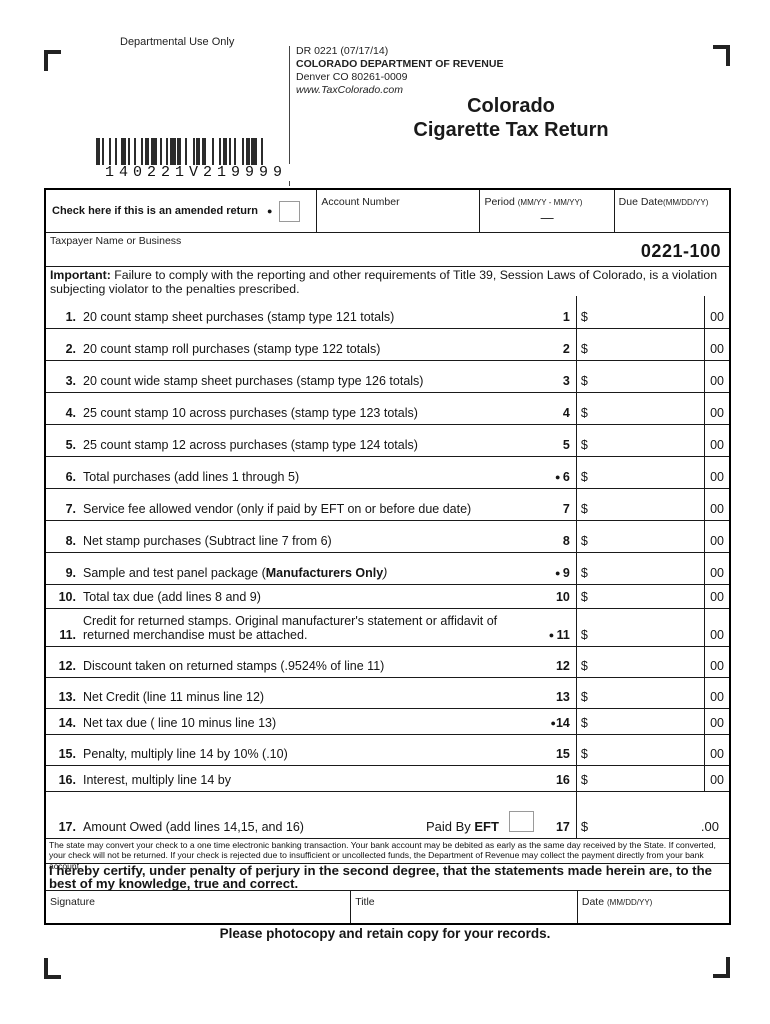  Describe the element at coordinates (671, 211) in the screenshot. I see `due-date-field: Due Date(MM/DD/YY)` at that location.